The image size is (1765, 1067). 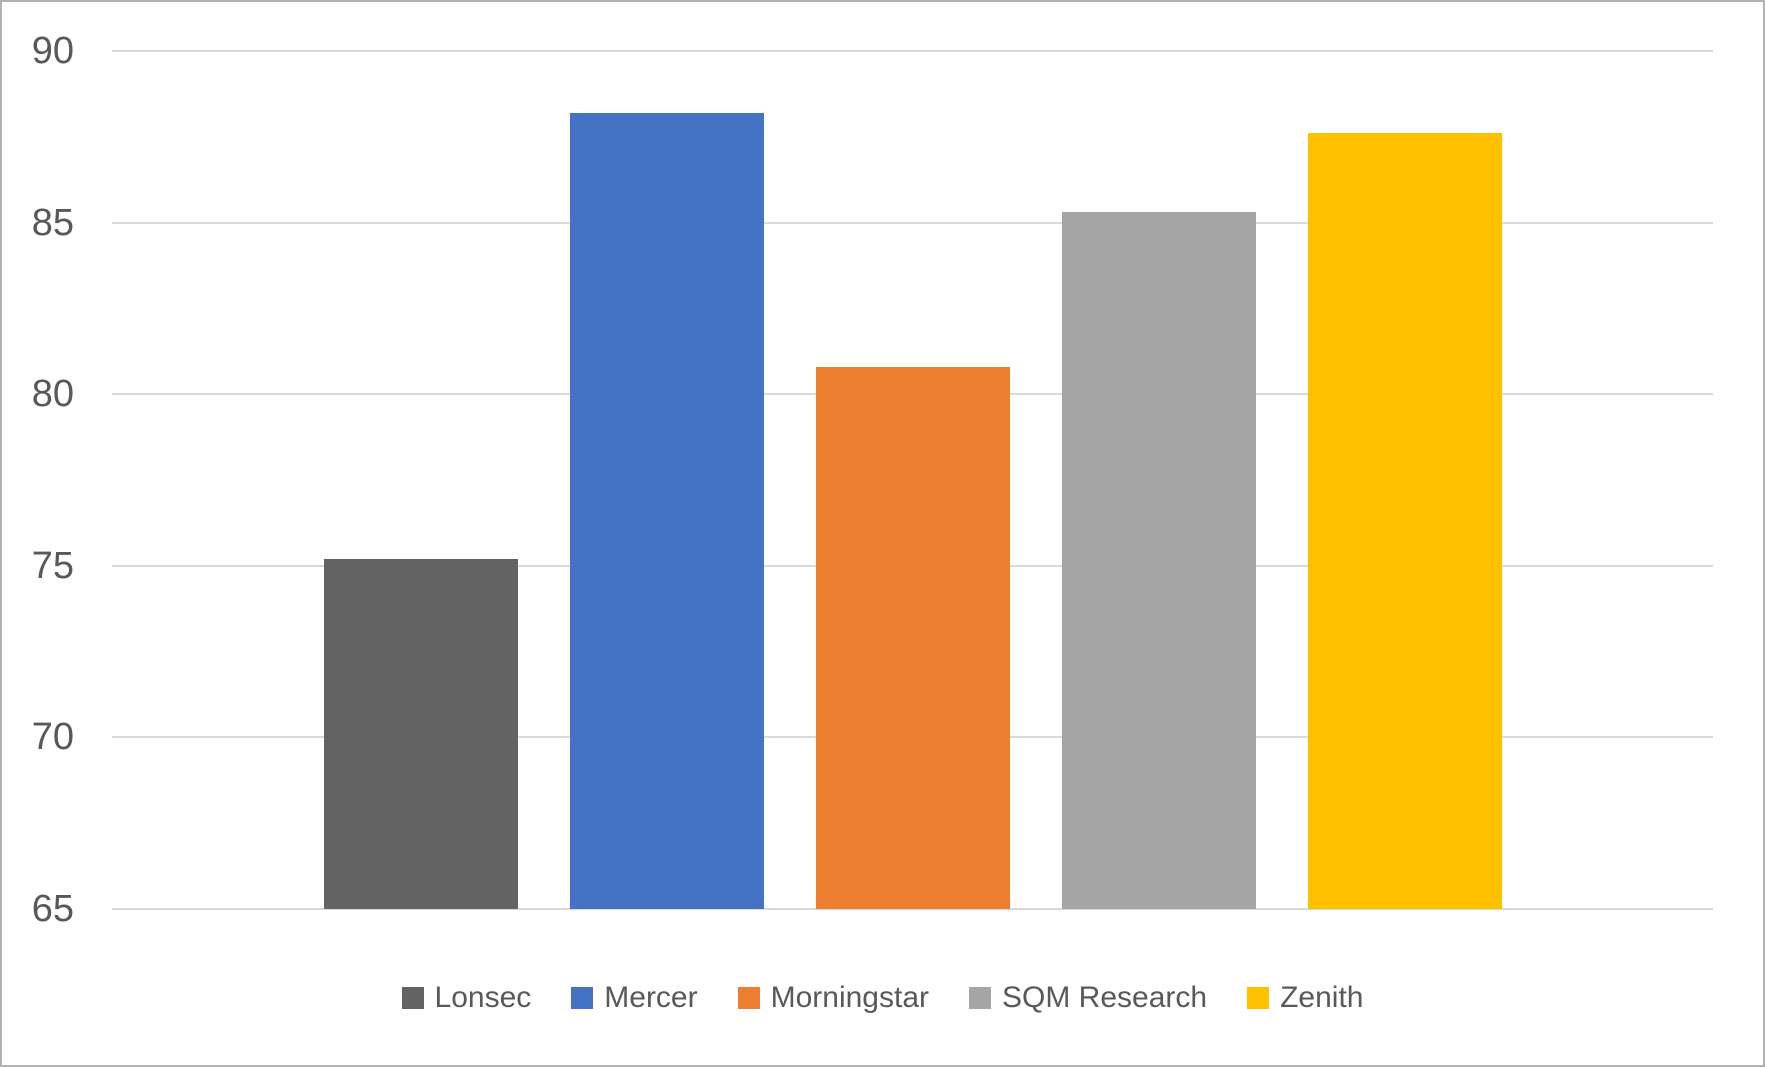 I want to click on legend-swatch-sqm-research, so click(x=980, y=998).